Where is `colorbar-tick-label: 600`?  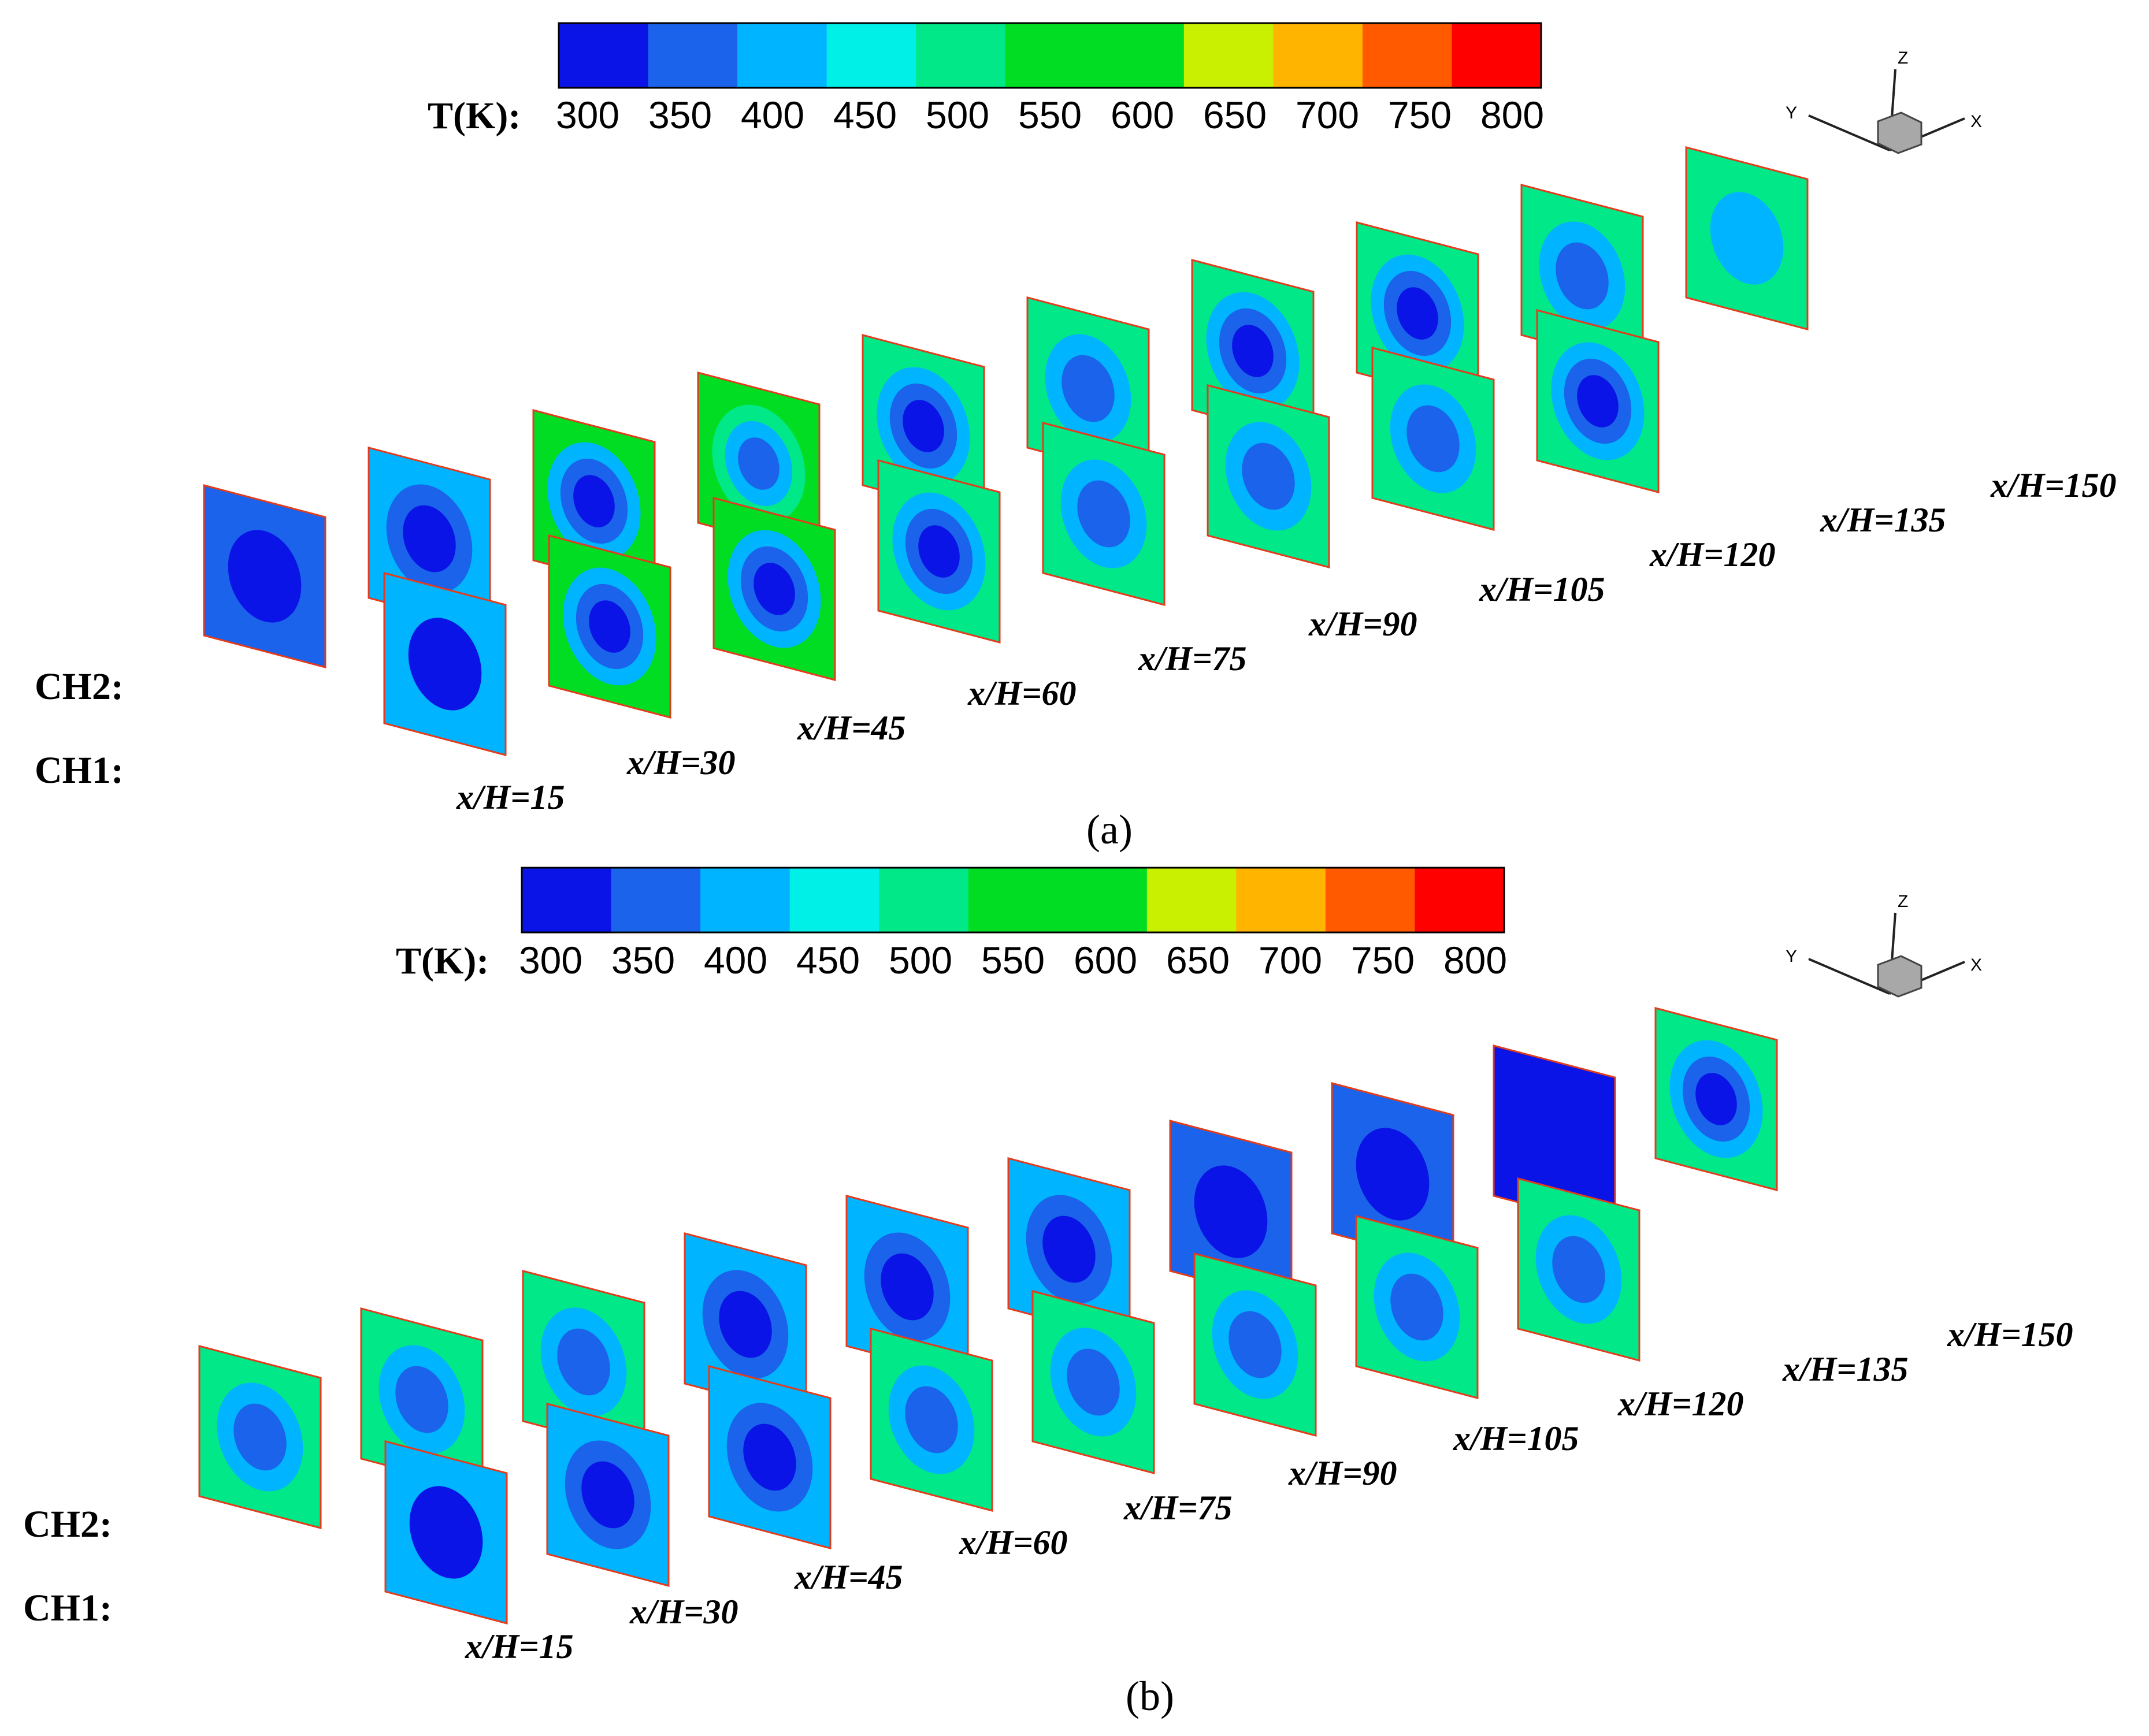
colorbar-tick-label: 600 is located at coordinates (1142, 115).